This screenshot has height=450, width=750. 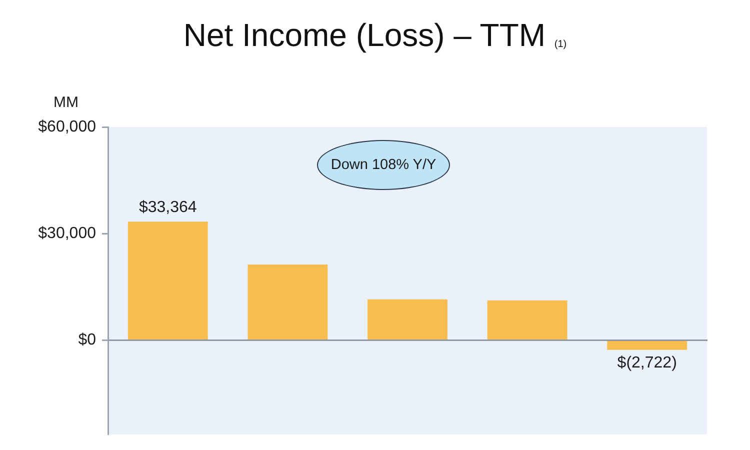 What do you see at coordinates (66, 103) in the screenshot?
I see `y-axis-title: MM` at bounding box center [66, 103].